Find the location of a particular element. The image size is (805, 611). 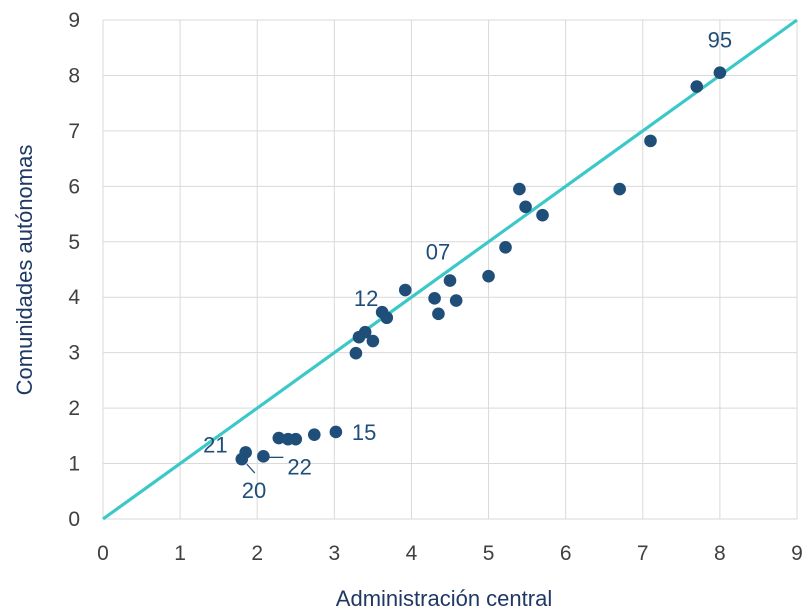

x-tick-label: 5 is located at coordinates (489, 553).